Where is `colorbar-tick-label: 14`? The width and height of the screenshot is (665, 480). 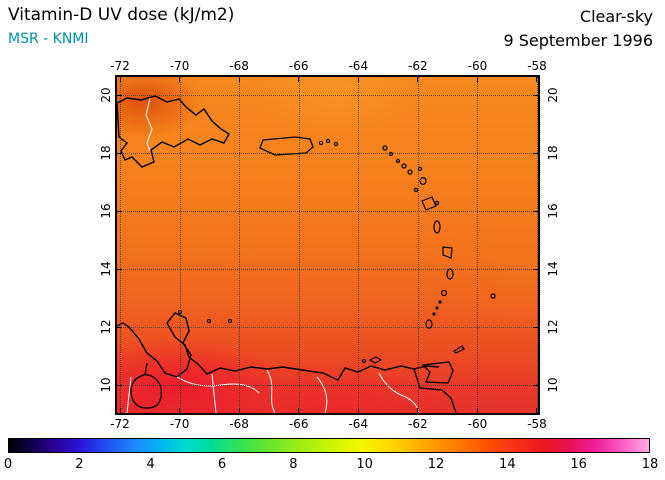 colorbar-tick-label: 14 is located at coordinates (507, 464).